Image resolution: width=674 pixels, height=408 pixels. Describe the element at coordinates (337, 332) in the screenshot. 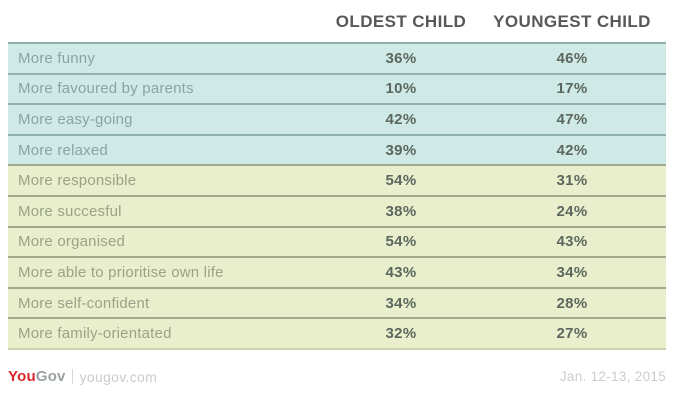

I see `table-row: More family-orientated 32% 27%` at that location.